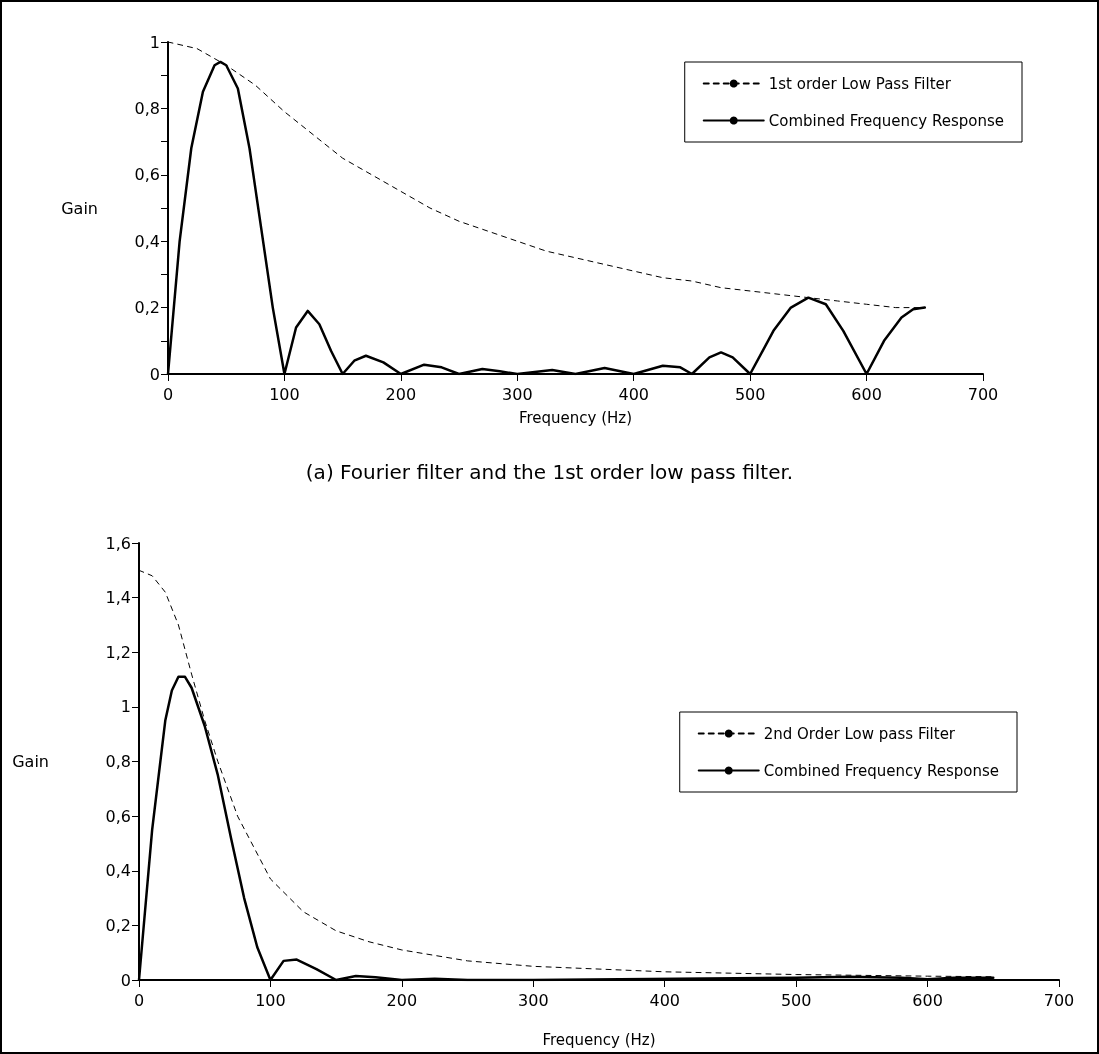  What do you see at coordinates (860, 83) in the screenshot?
I see `legend-label: 1st order Low Pass Filter` at bounding box center [860, 83].